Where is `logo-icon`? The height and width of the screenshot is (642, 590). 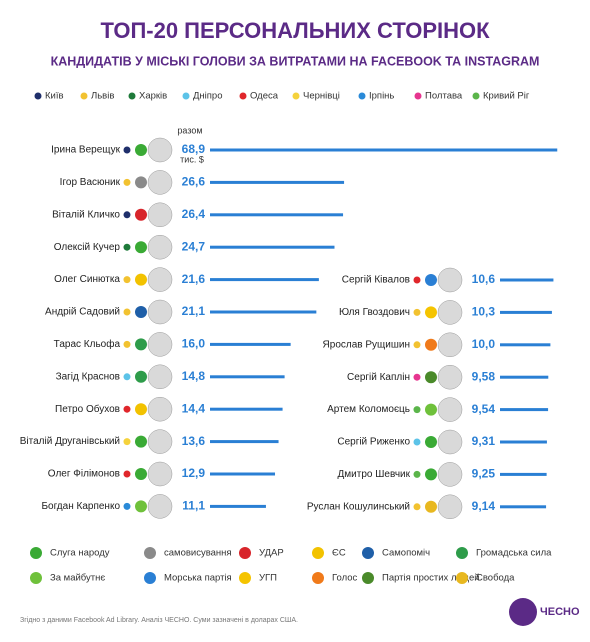
logo-icon is located at coordinates (523, 612).